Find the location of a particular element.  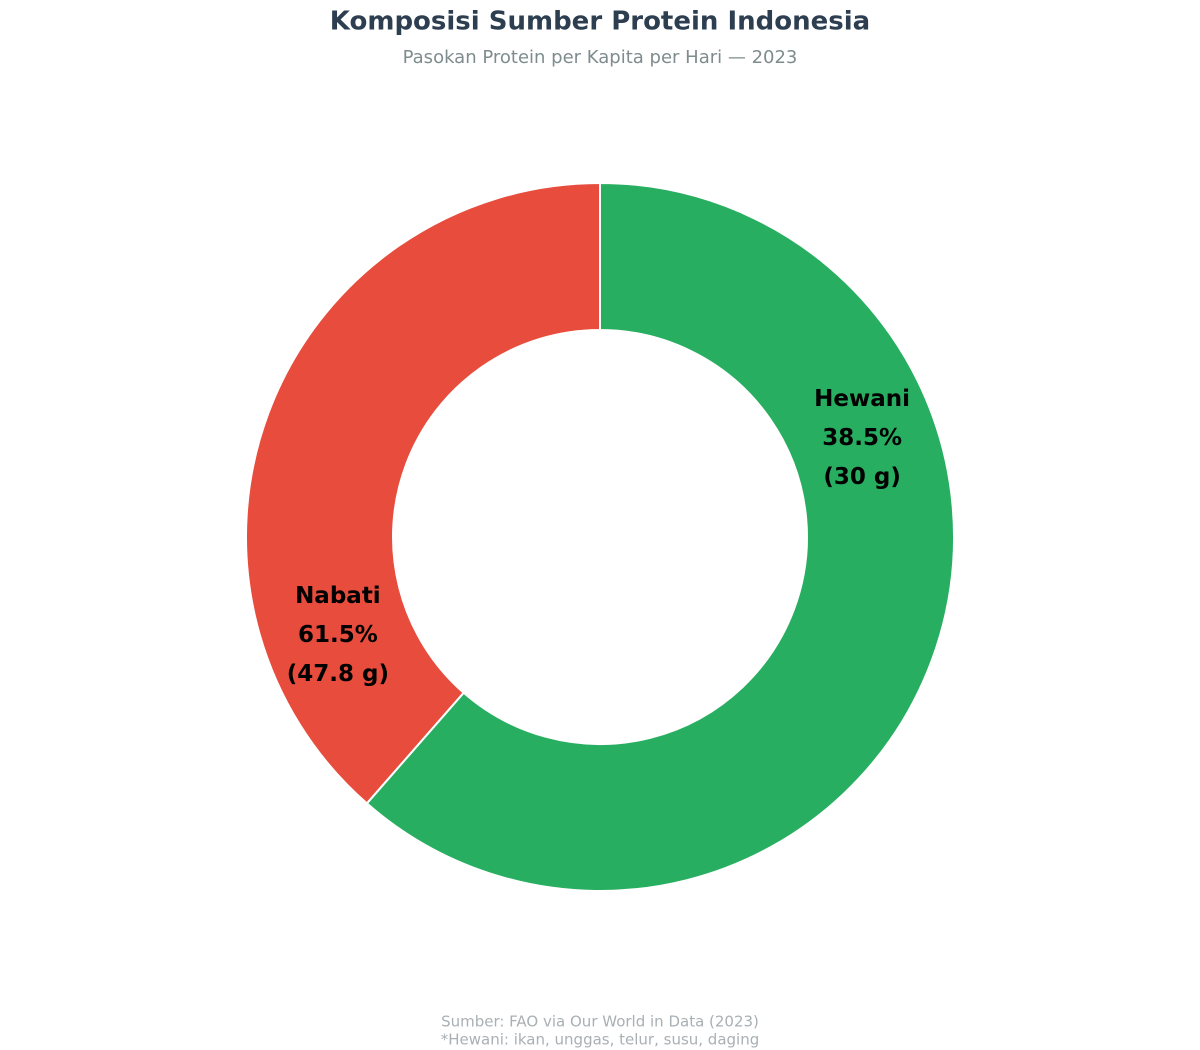

chart-title: Komposisi Sumber Protein Indonesia is located at coordinates (600, 22).